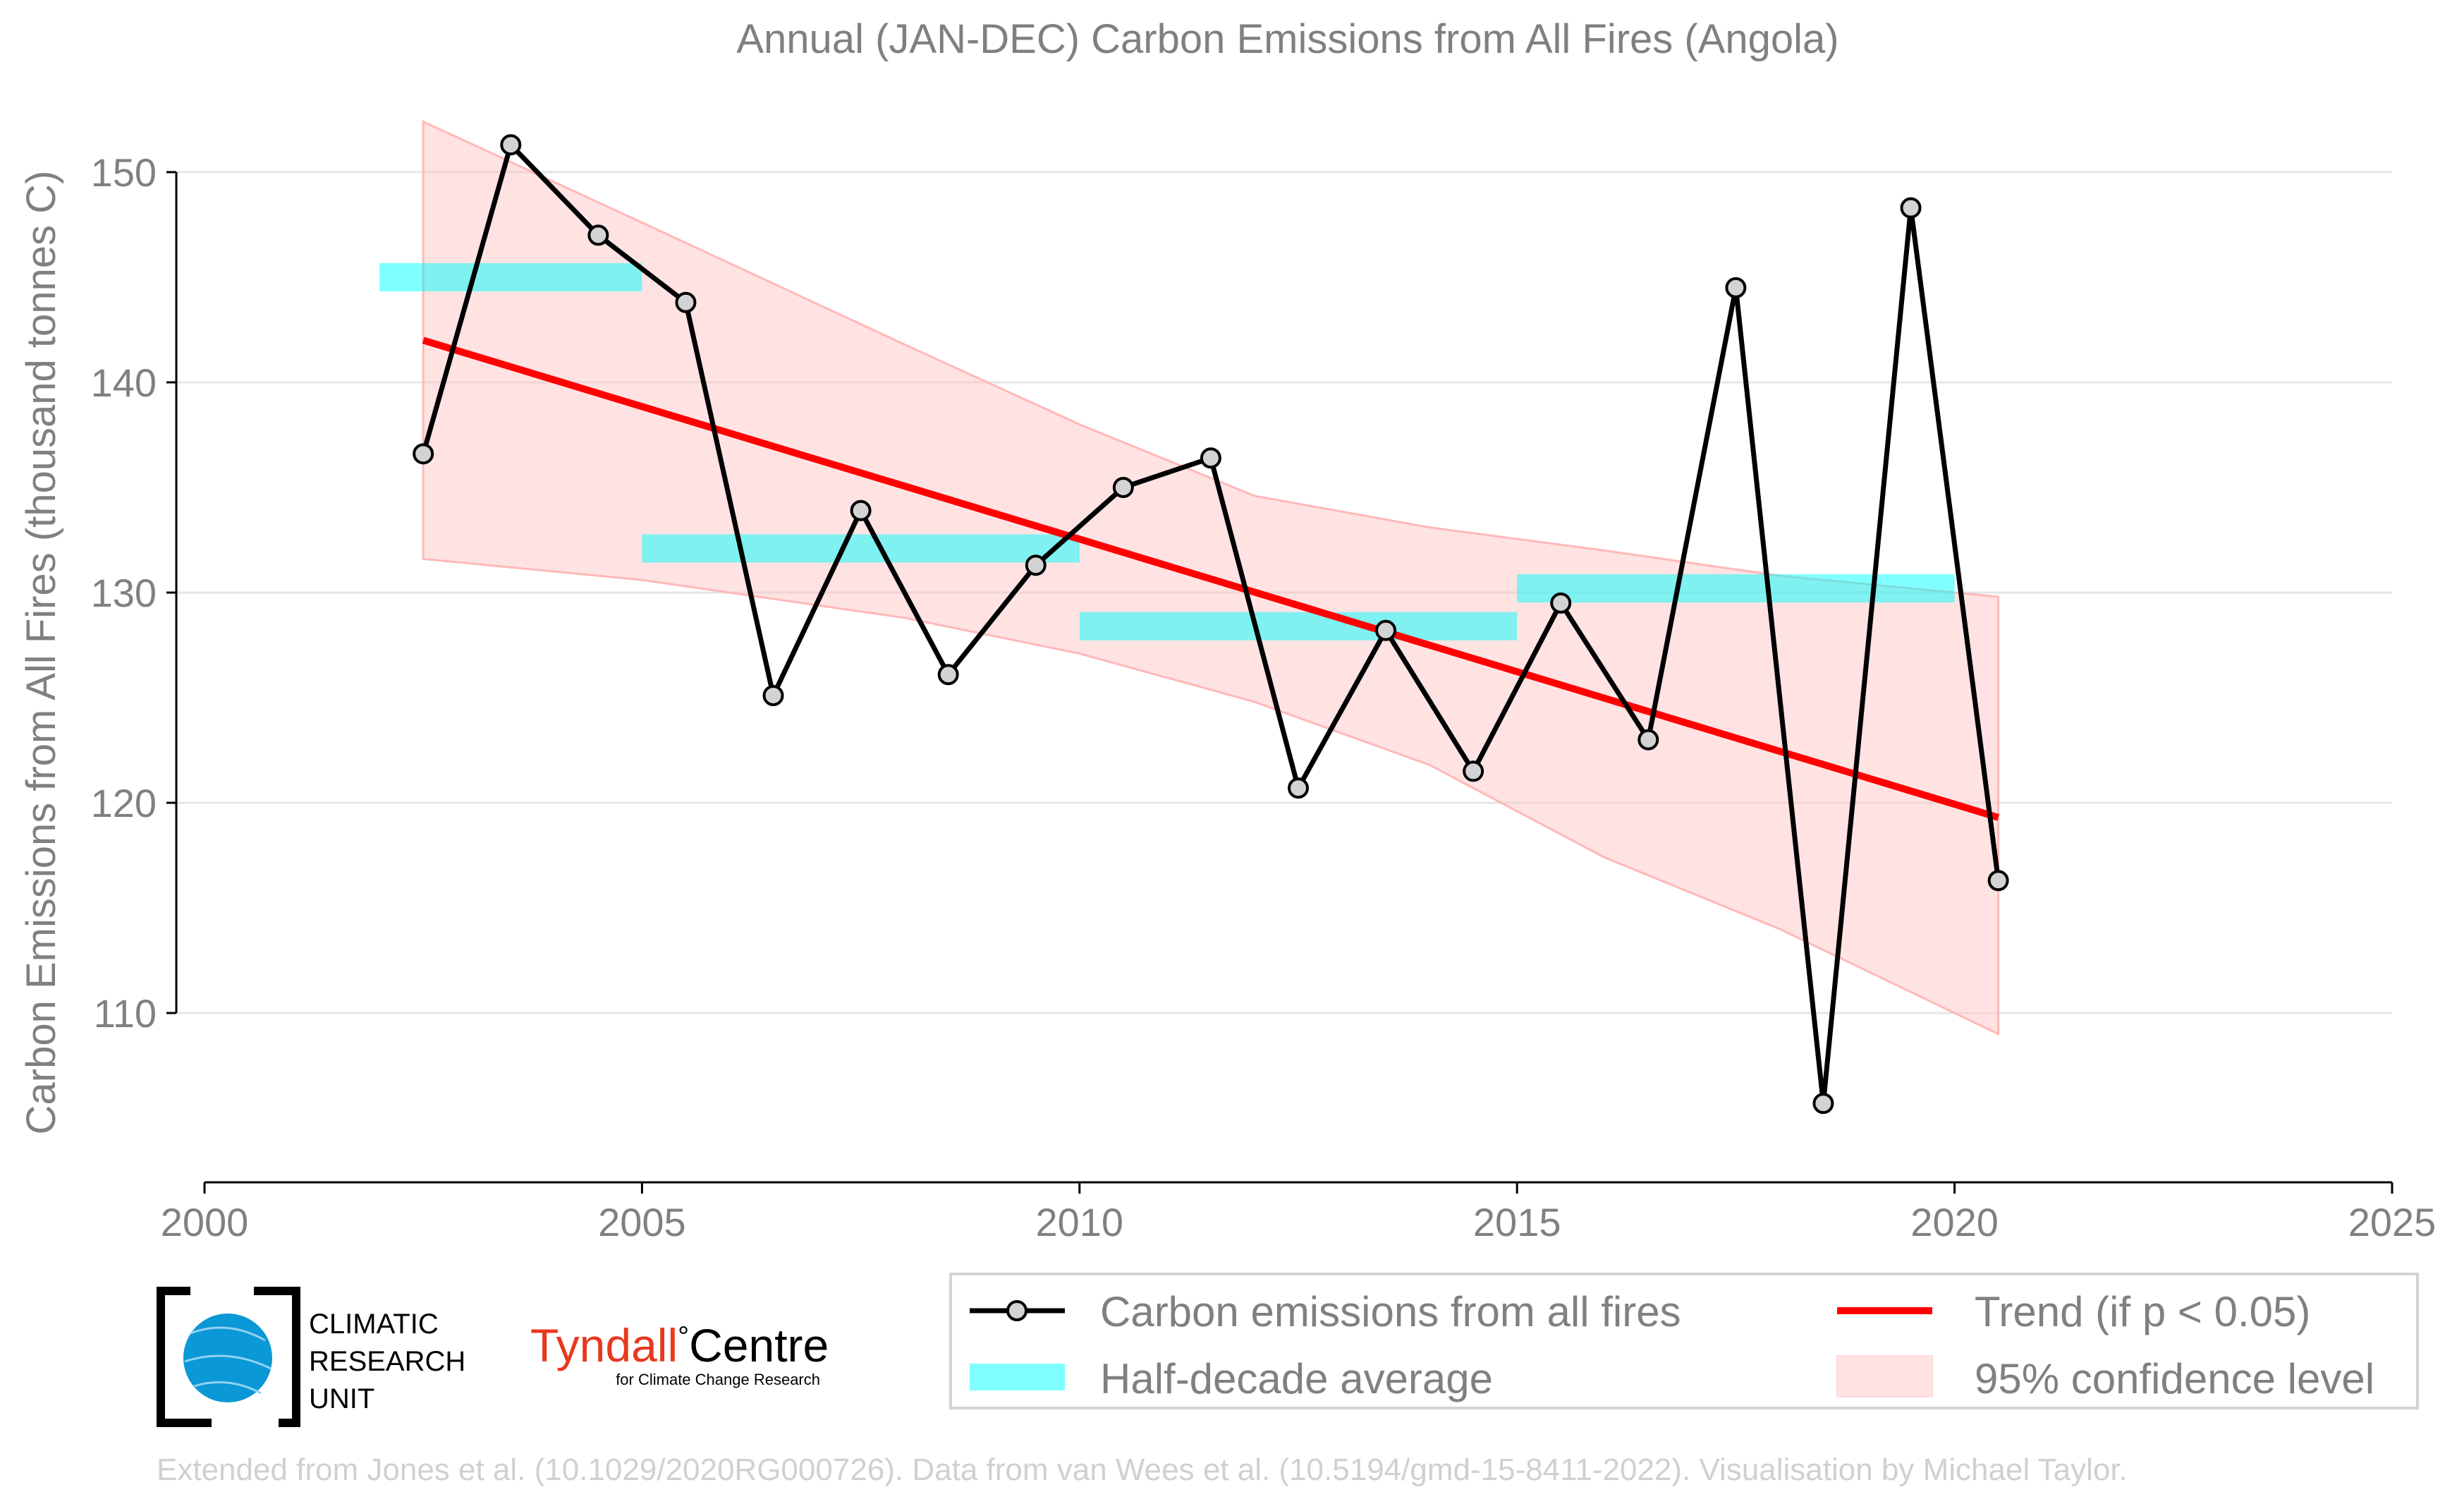 The width and height of the screenshot is (2464, 1504). Describe the element at coordinates (277, 1357) in the screenshot. I see `cru-logo-bracket-right` at that location.